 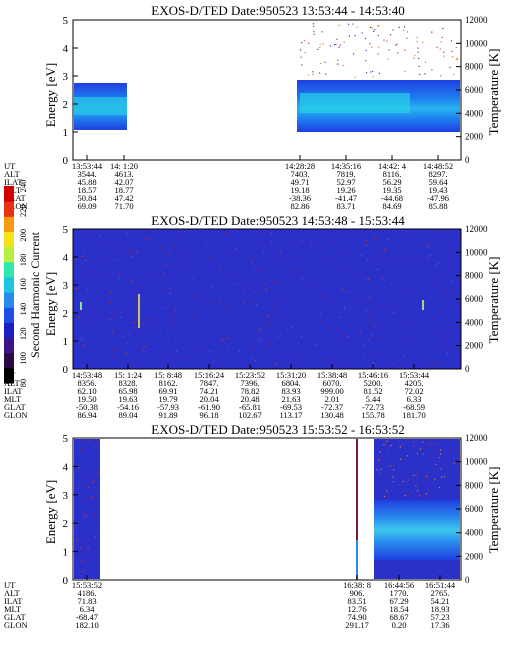 What do you see at coordinates (66, 258) in the screenshot?
I see `y-tick-label: 4` at bounding box center [66, 258].